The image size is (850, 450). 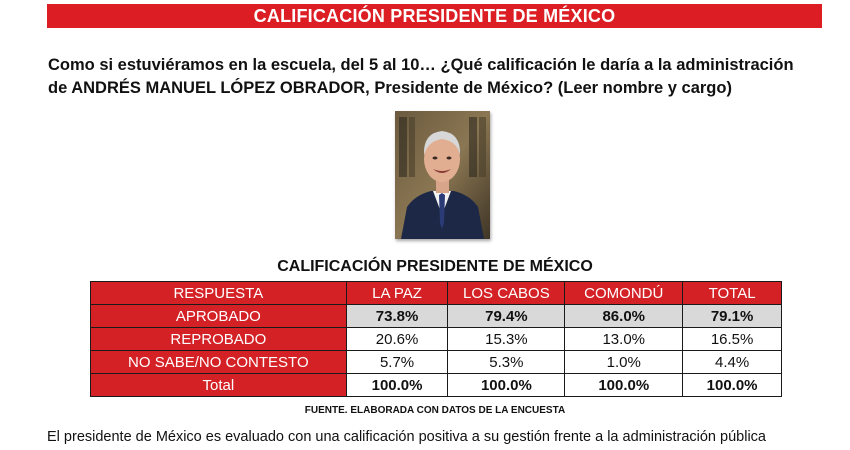 What do you see at coordinates (732, 339) in the screenshot?
I see `cell-value: 16.5%` at bounding box center [732, 339].